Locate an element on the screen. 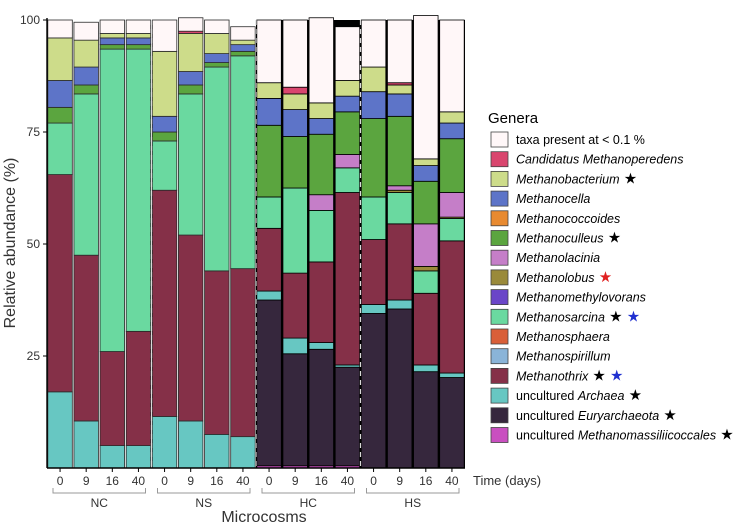 This screenshot has width=739, height=527. legend-label: Methanoculleus ★ is located at coordinates (568, 238).